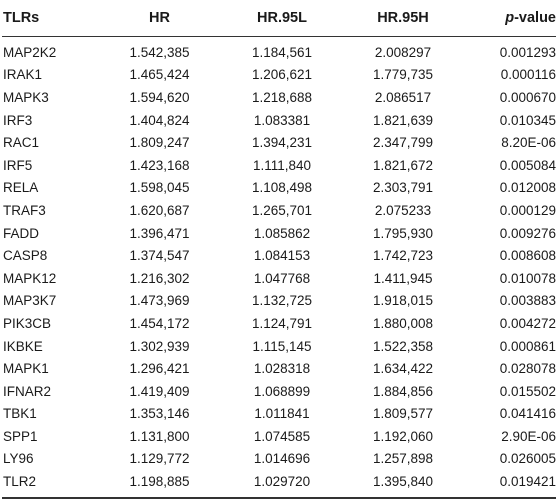 This screenshot has width=558, height=499. I want to click on header-p-value: p-value, so click(510, 18).